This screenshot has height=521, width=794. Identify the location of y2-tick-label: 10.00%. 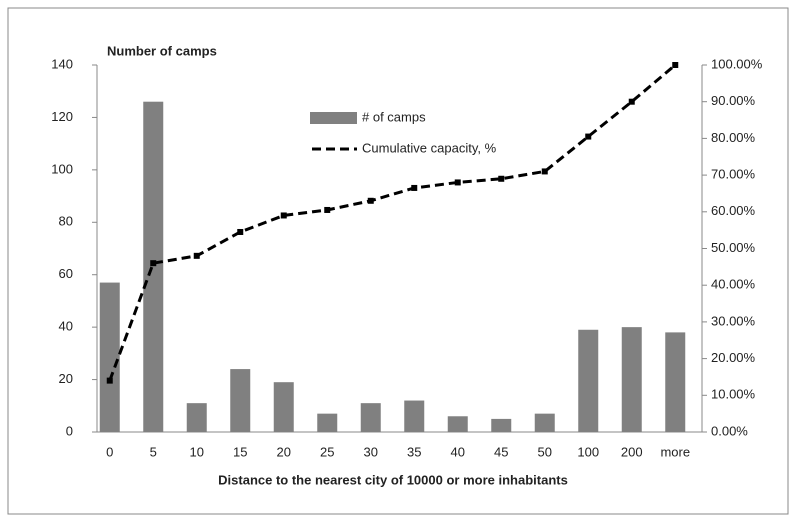
(733, 394).